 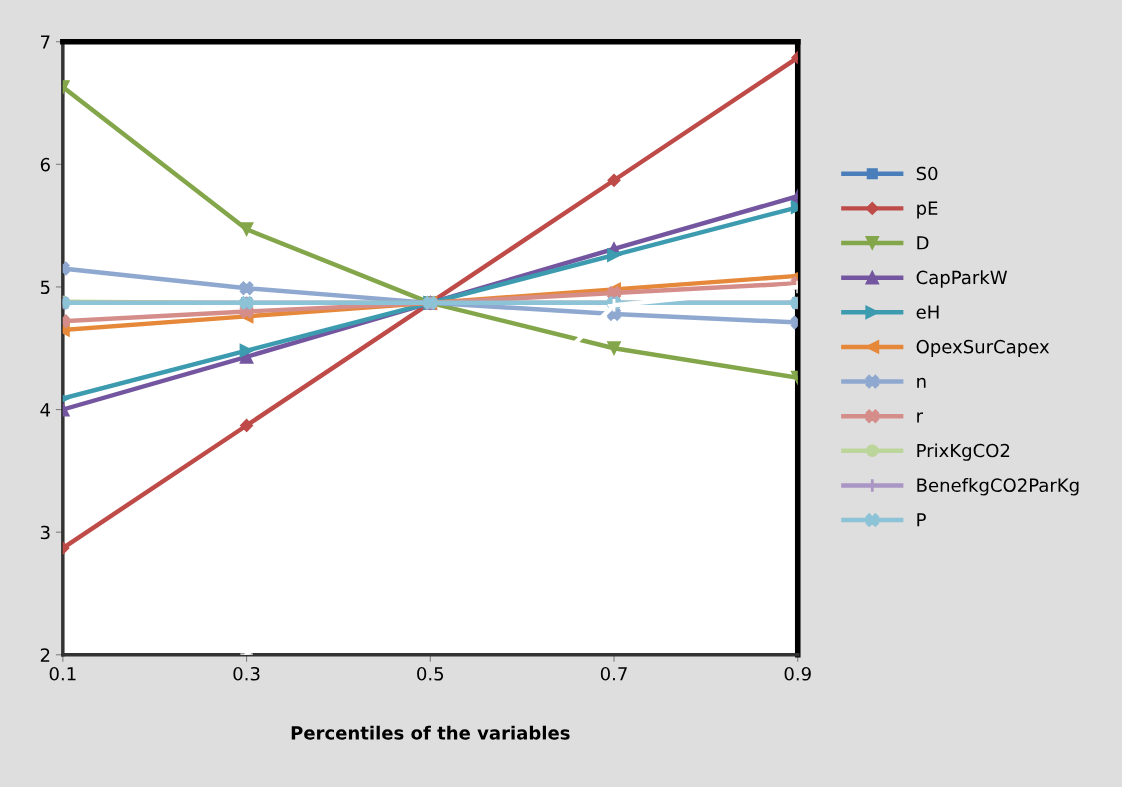 What do you see at coordinates (983, 348) in the screenshot?
I see `legend-label: OpexSurCapex` at bounding box center [983, 348].